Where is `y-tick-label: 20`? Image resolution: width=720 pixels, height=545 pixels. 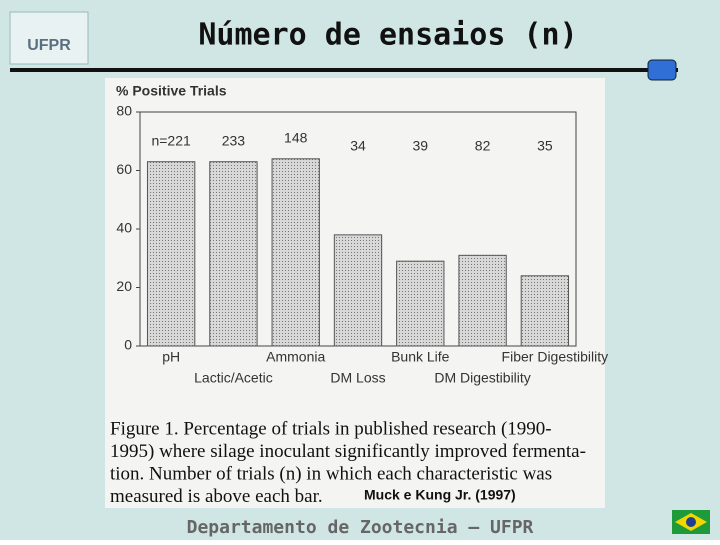 y-tick-label: 20 is located at coordinates (124, 286).